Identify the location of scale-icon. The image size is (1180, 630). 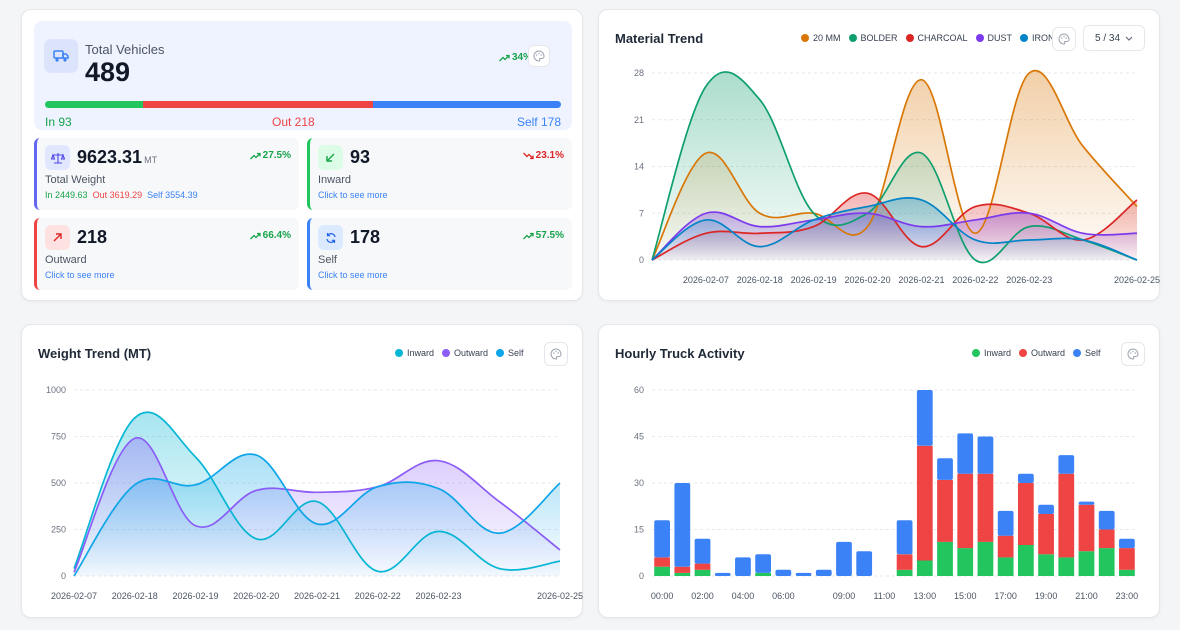
(57, 157).